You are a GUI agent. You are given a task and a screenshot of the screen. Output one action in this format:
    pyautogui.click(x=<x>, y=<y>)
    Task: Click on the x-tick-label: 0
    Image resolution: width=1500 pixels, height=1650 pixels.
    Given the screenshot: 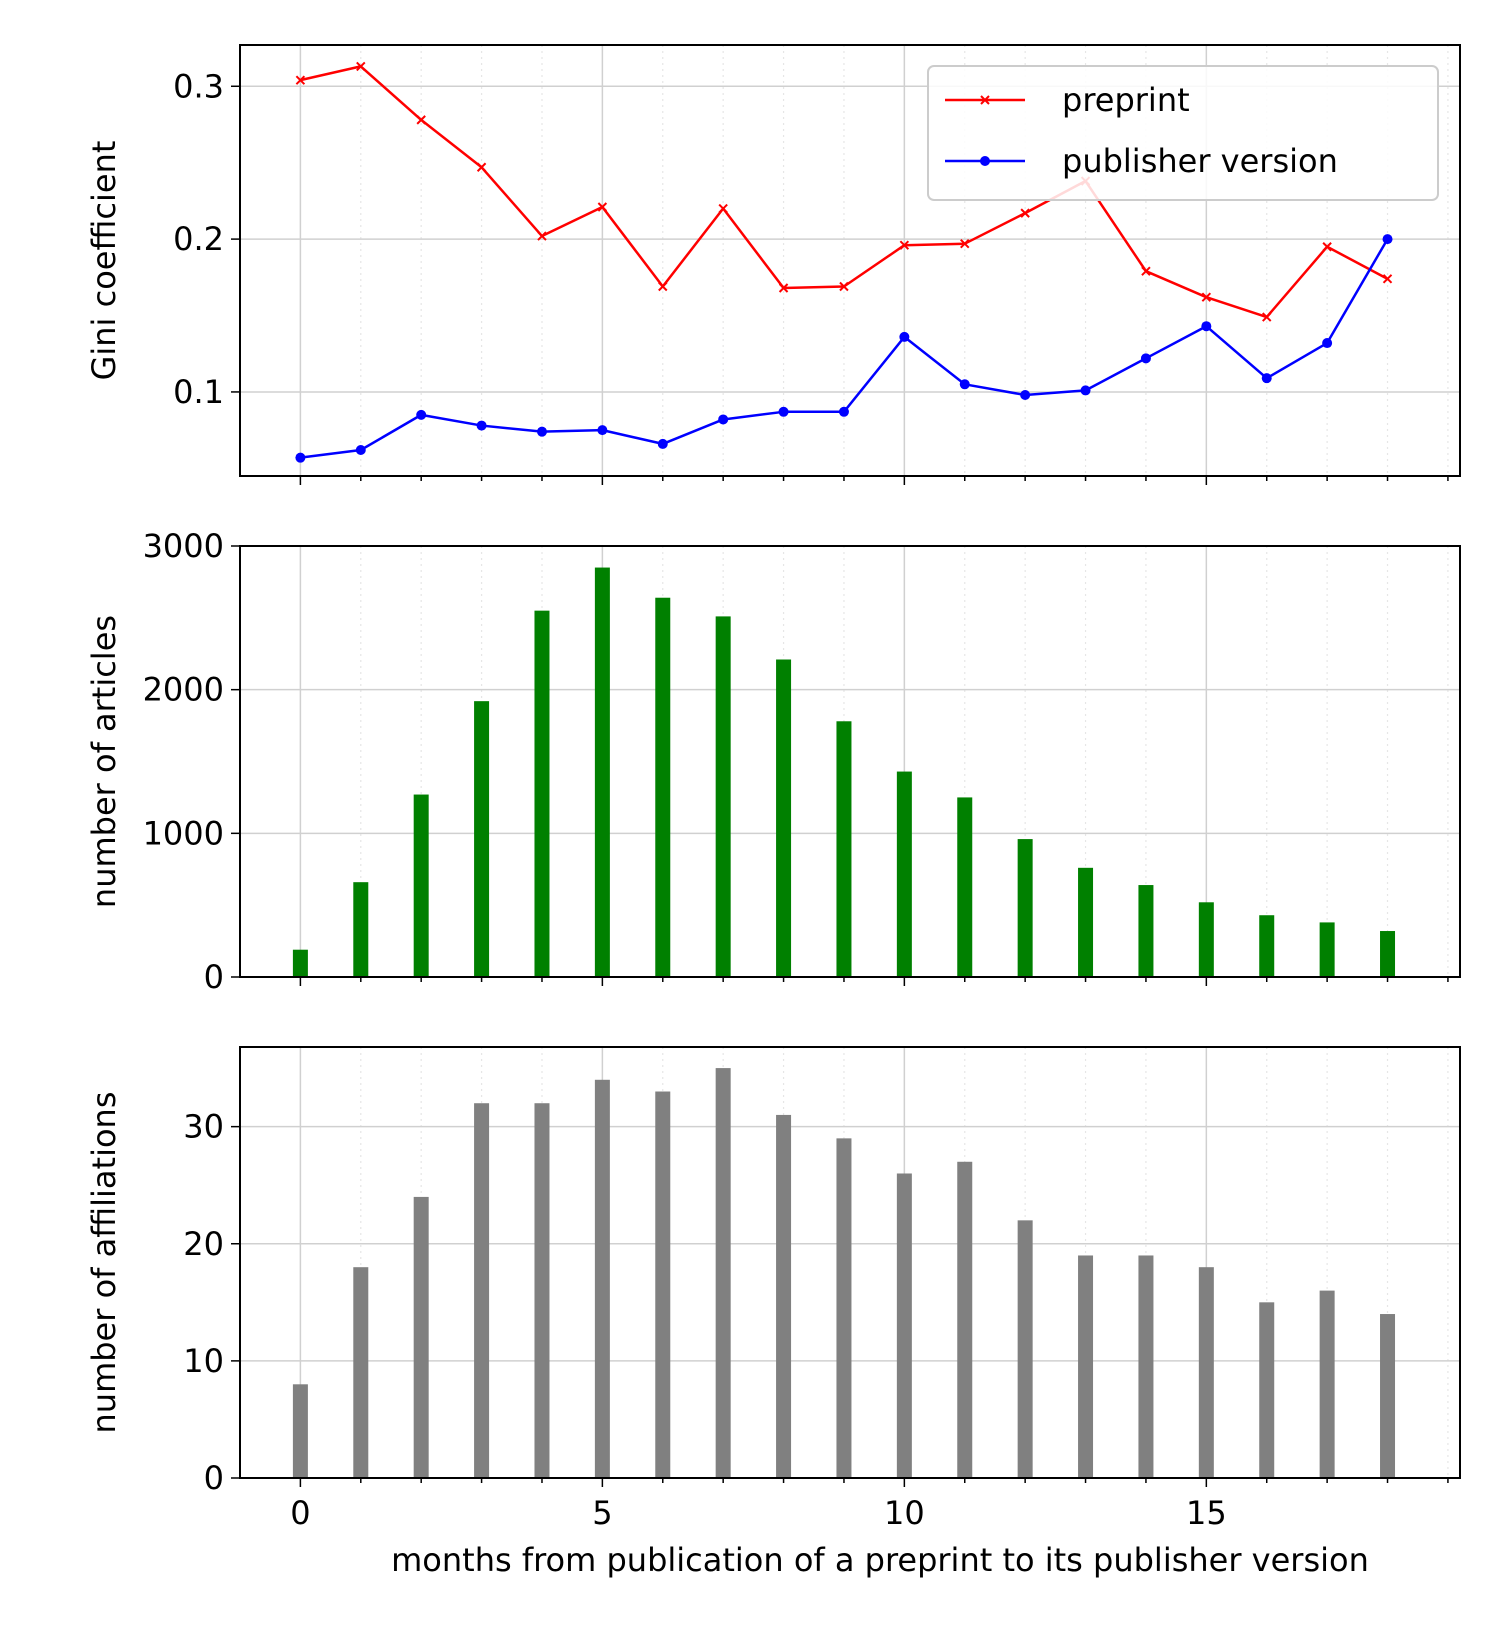 What is the action you would take?
    pyautogui.click(x=300, y=1513)
    